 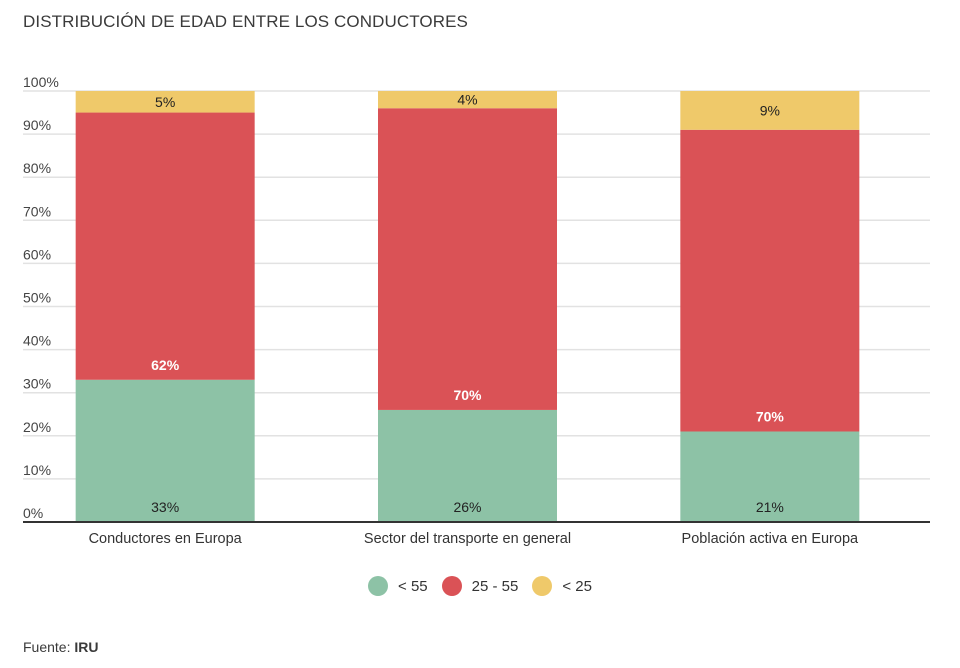 What do you see at coordinates (413, 586) in the screenshot?
I see `legend-label: < 55` at bounding box center [413, 586].